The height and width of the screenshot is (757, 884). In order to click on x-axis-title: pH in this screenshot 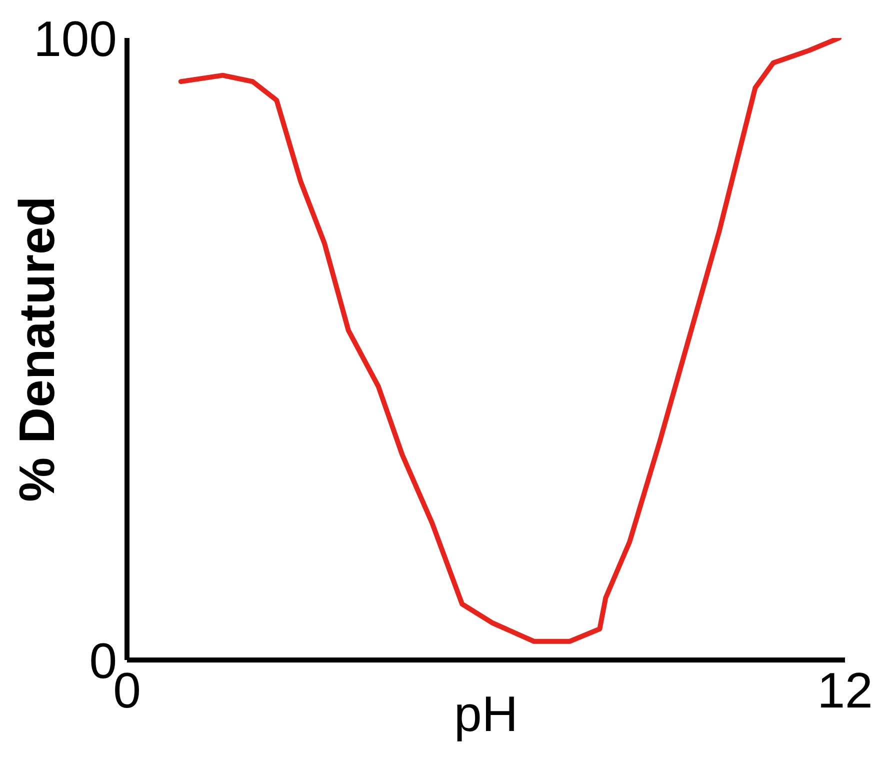, I will do `click(486, 714)`.